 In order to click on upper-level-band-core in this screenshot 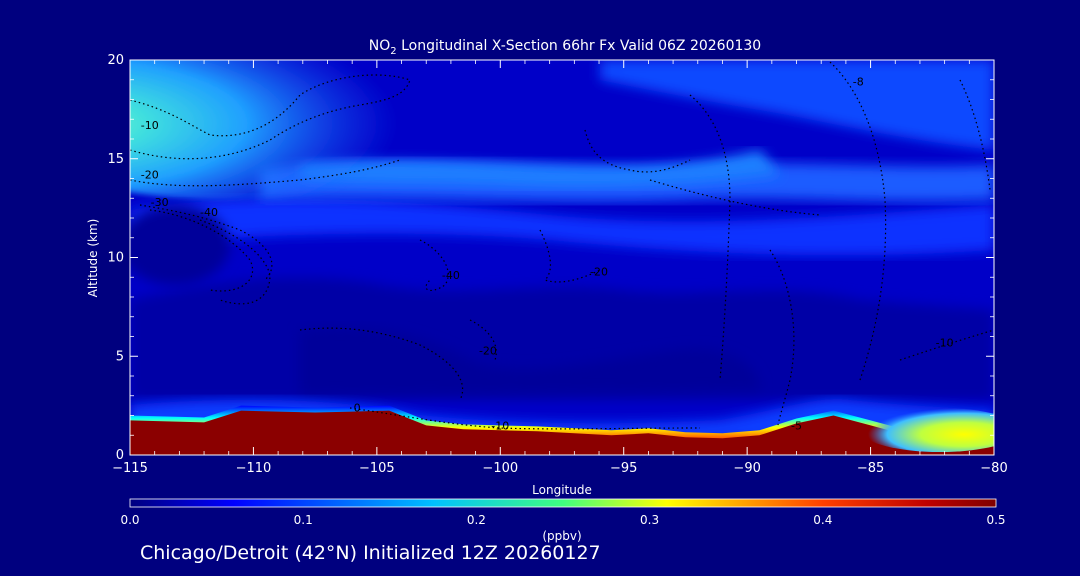, I will do `click(540, 168)`.